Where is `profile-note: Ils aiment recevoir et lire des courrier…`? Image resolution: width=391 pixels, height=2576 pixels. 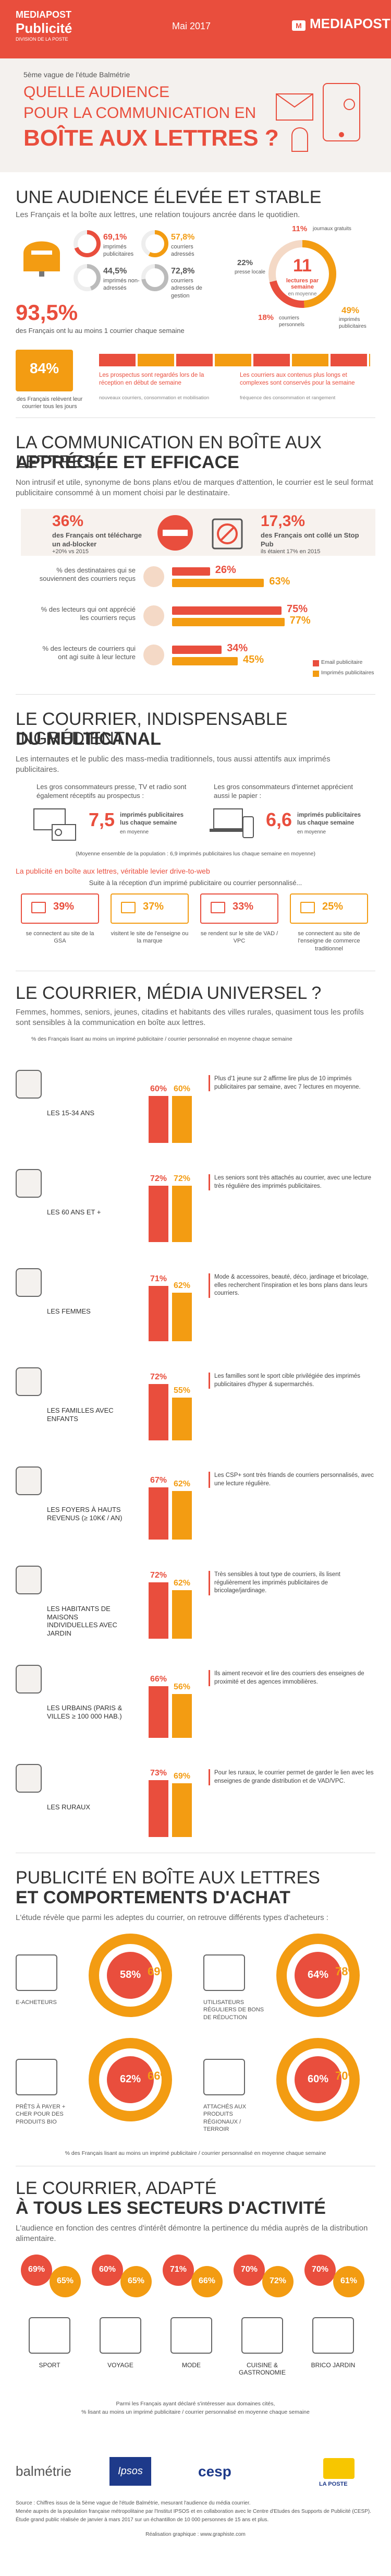 profile-note: Ils aiment recevoir et lire des courrier… is located at coordinates (292, 1679).